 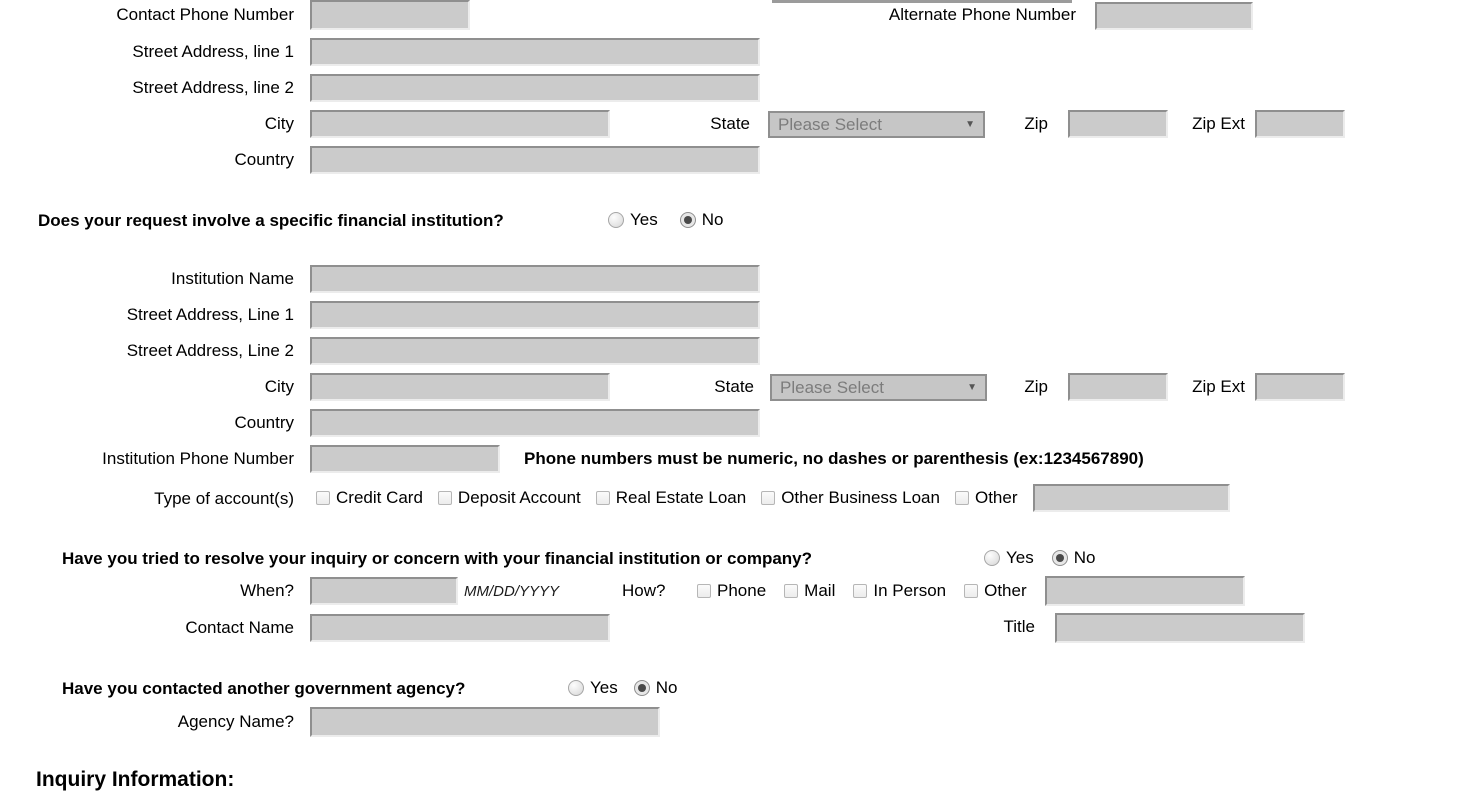 I want to click on contact-phone-label: Contact Phone Number, so click(x=205, y=14).